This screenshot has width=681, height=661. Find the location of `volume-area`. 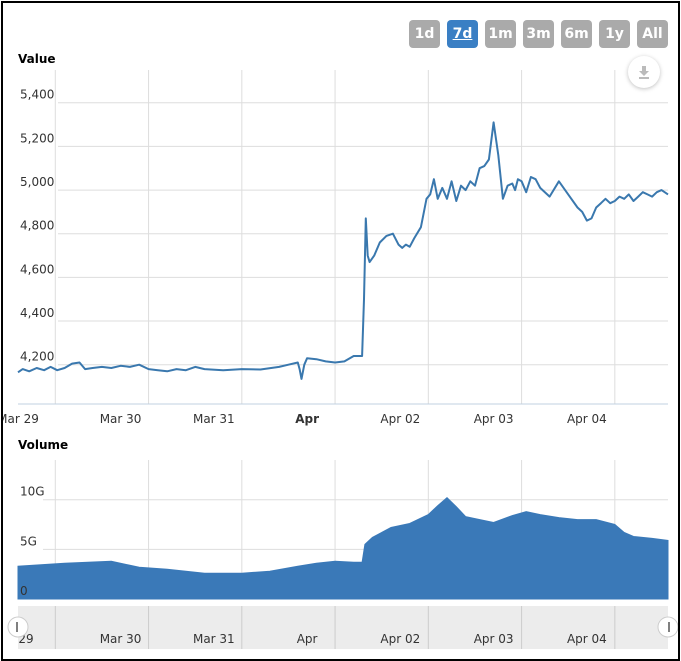

volume-area is located at coordinates (343, 548).